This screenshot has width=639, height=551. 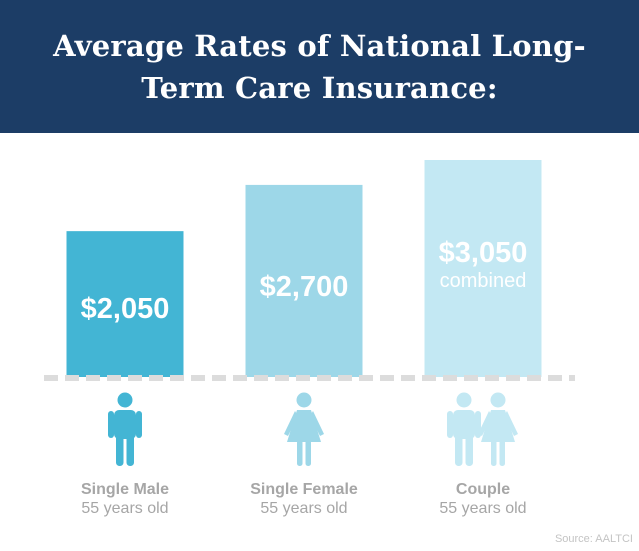 What do you see at coordinates (483, 489) in the screenshot?
I see `category-label-couple: Couple` at bounding box center [483, 489].